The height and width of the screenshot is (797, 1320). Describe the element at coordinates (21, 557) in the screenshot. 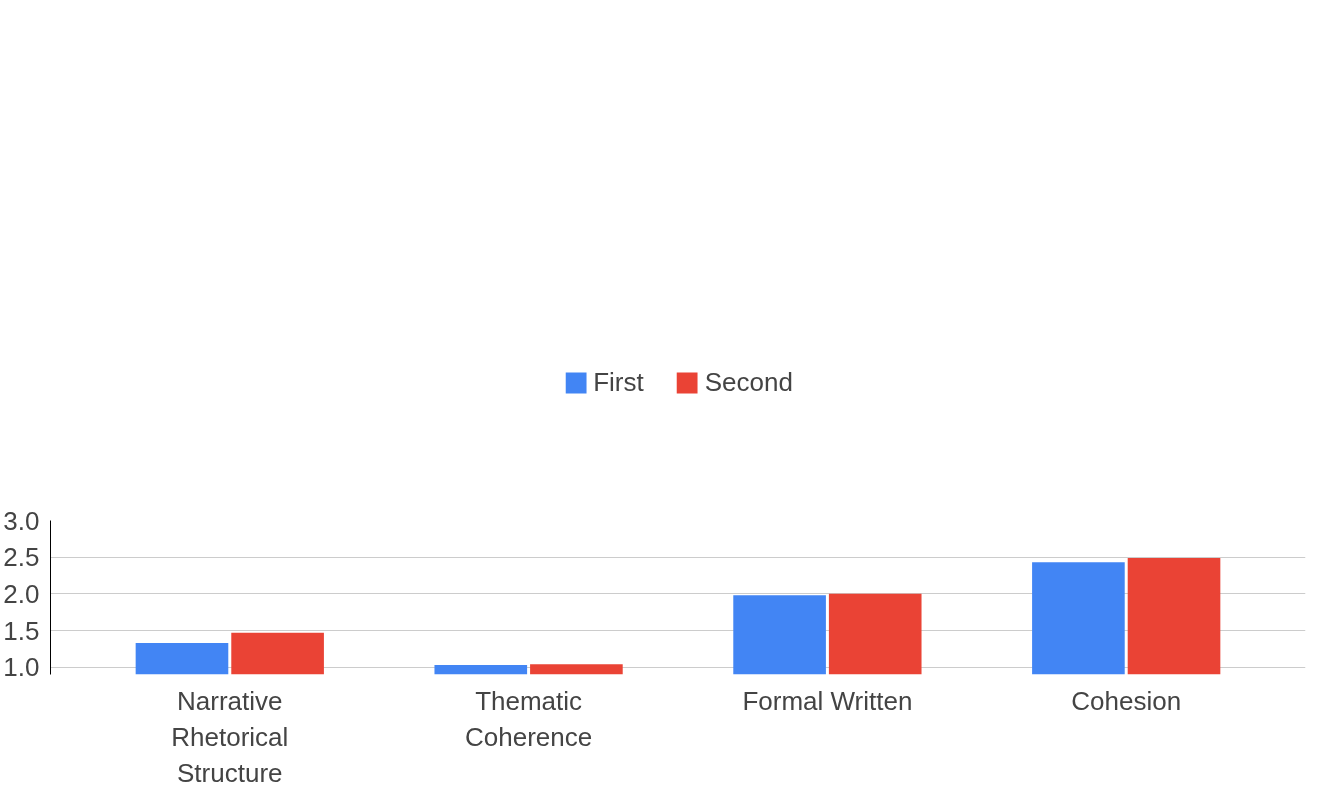

I see `y-tick-label: 2.5` at that location.